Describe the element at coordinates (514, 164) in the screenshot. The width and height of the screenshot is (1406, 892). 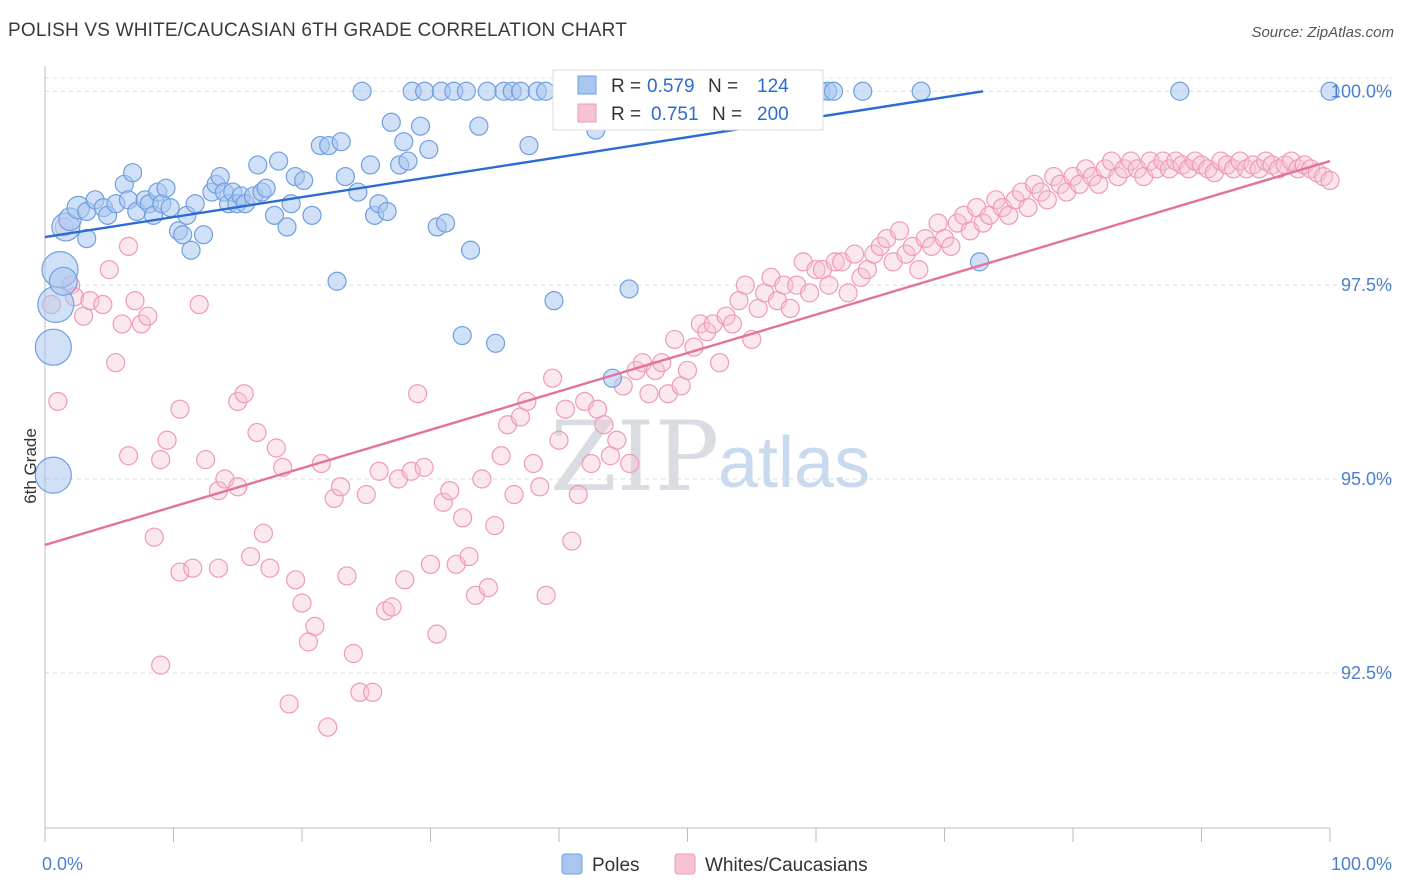
I see `poles-trend-line` at that location.